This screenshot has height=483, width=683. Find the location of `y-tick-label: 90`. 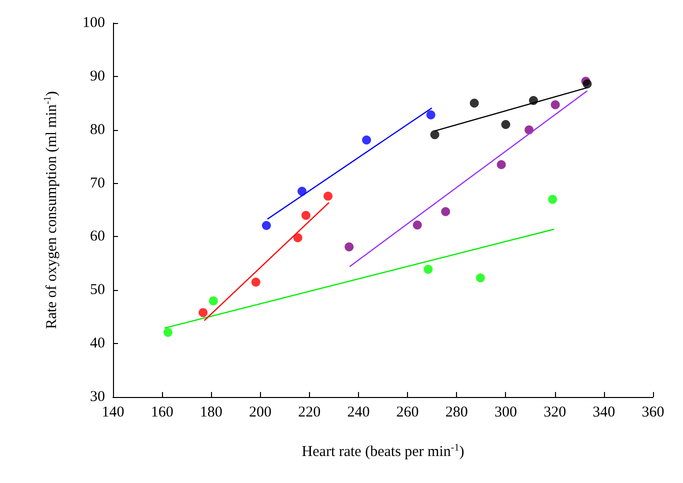

y-tick-label: 90 is located at coordinates (97, 76).